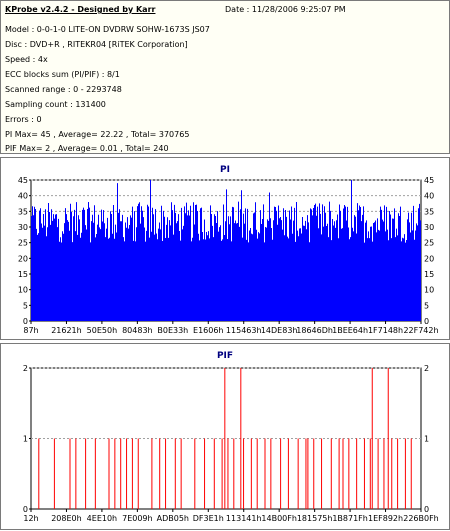 The image size is (450, 531). What do you see at coordinates (426, 509) in the screenshot?
I see `pif-ytick-right: 0` at bounding box center [426, 509].